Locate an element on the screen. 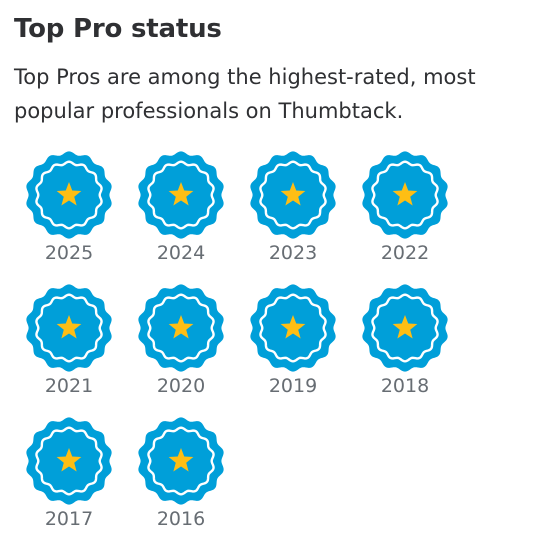 The width and height of the screenshot is (539, 559). badge-year: 2023 is located at coordinates (293, 253).